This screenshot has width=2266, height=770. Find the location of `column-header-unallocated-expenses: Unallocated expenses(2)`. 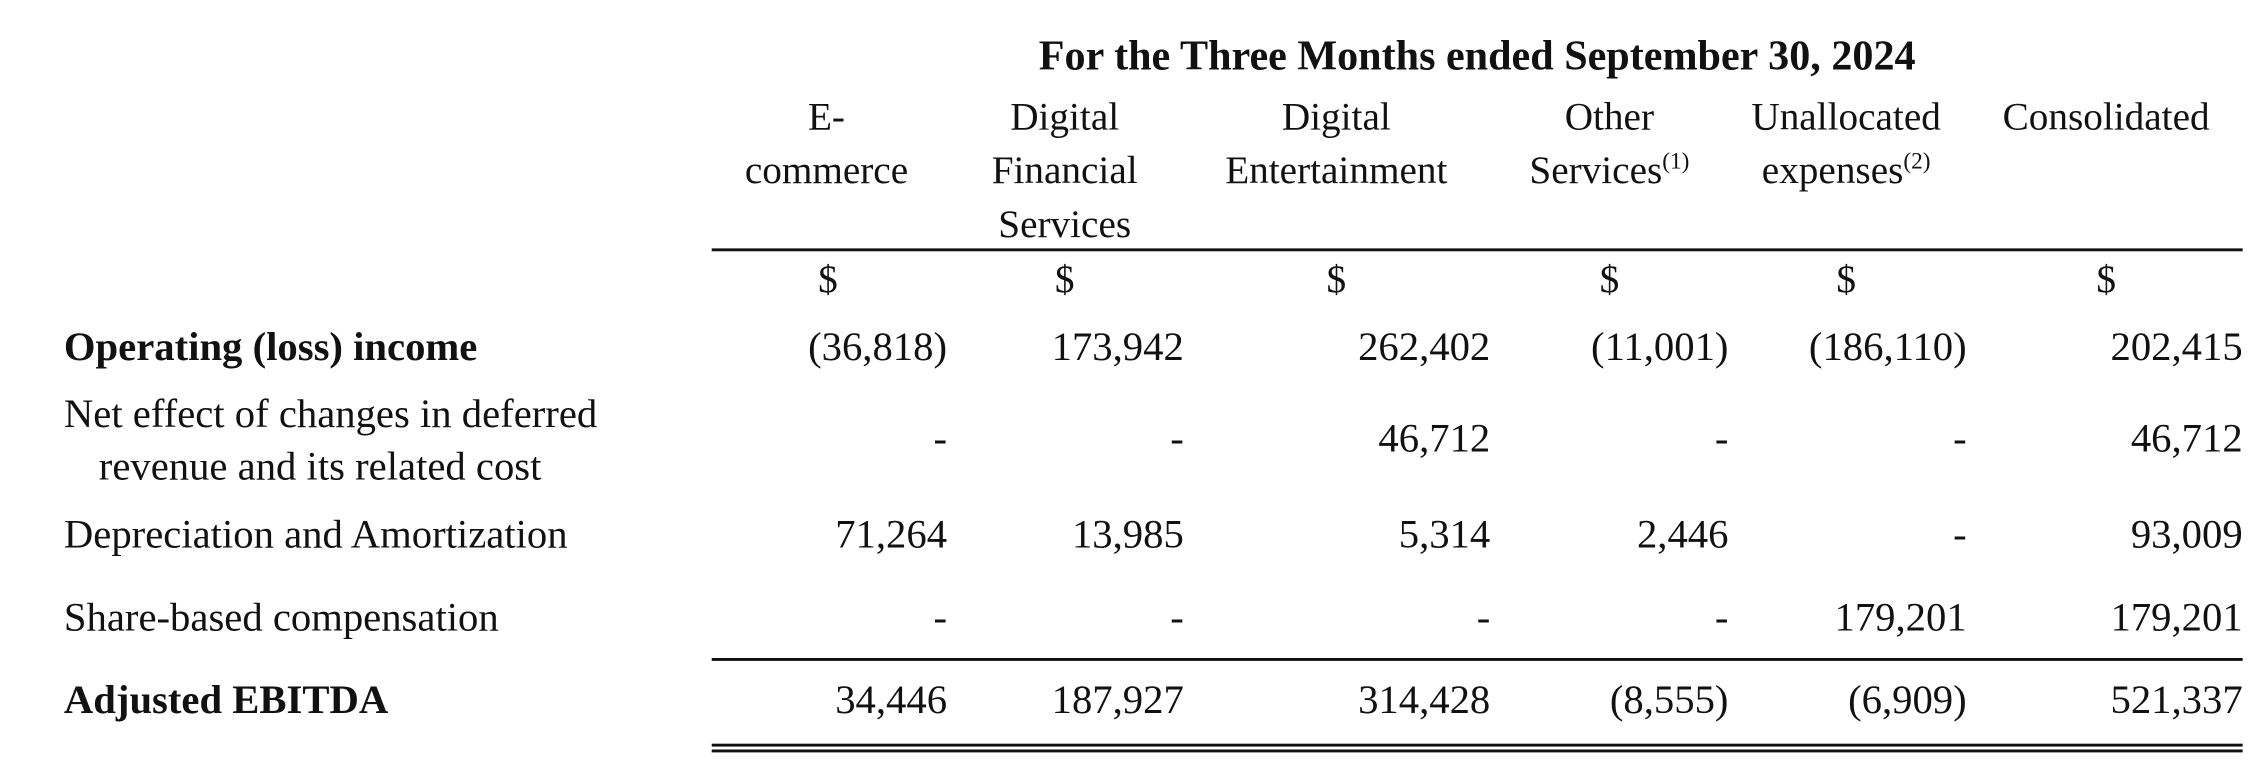

column-header-unallocated-expenses: Unallocated expenses(2) is located at coordinates (1845, 143).